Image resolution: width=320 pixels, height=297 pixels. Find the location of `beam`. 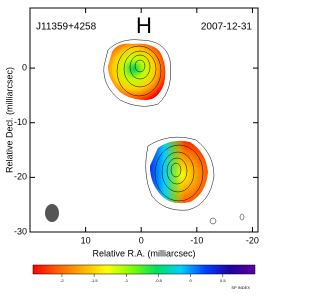

beam is located at coordinates (52, 213).